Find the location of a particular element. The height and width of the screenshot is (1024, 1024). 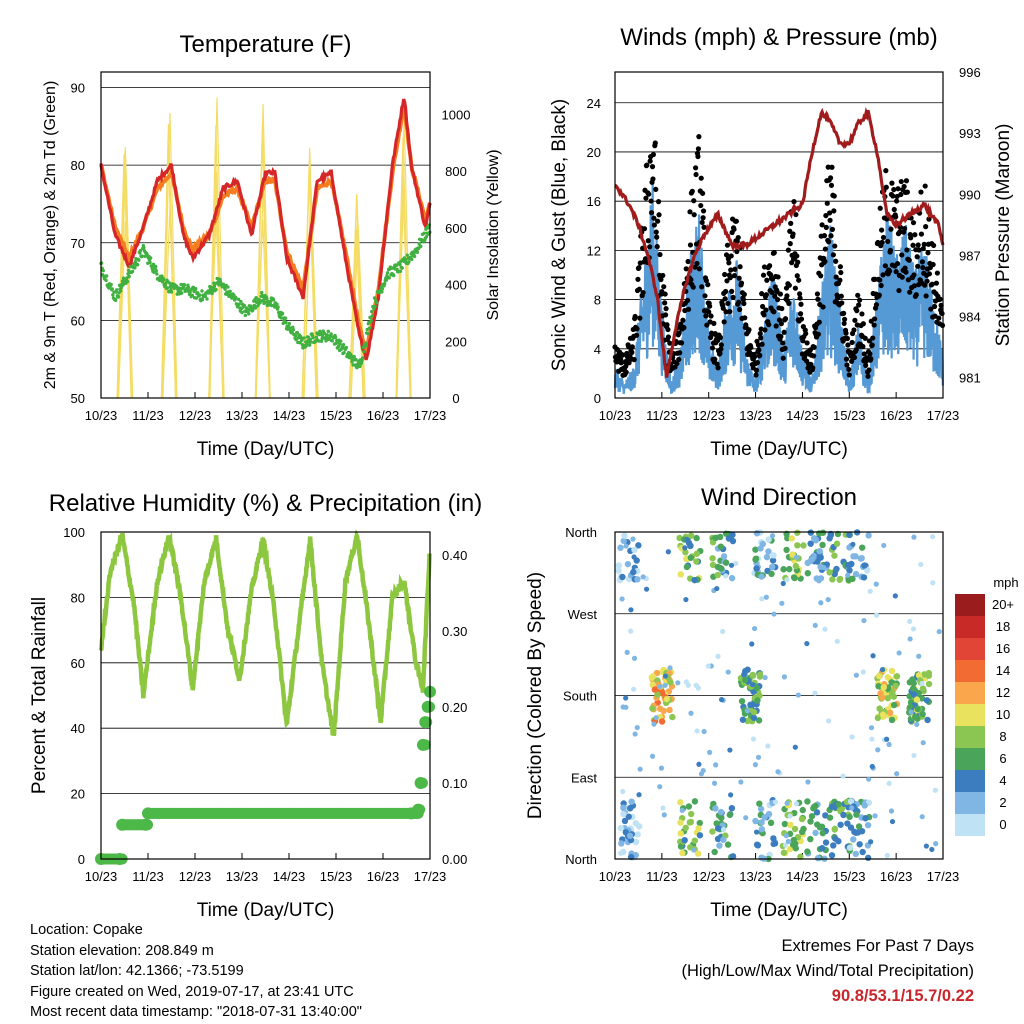

solar-trace is located at coordinates (125, 272).